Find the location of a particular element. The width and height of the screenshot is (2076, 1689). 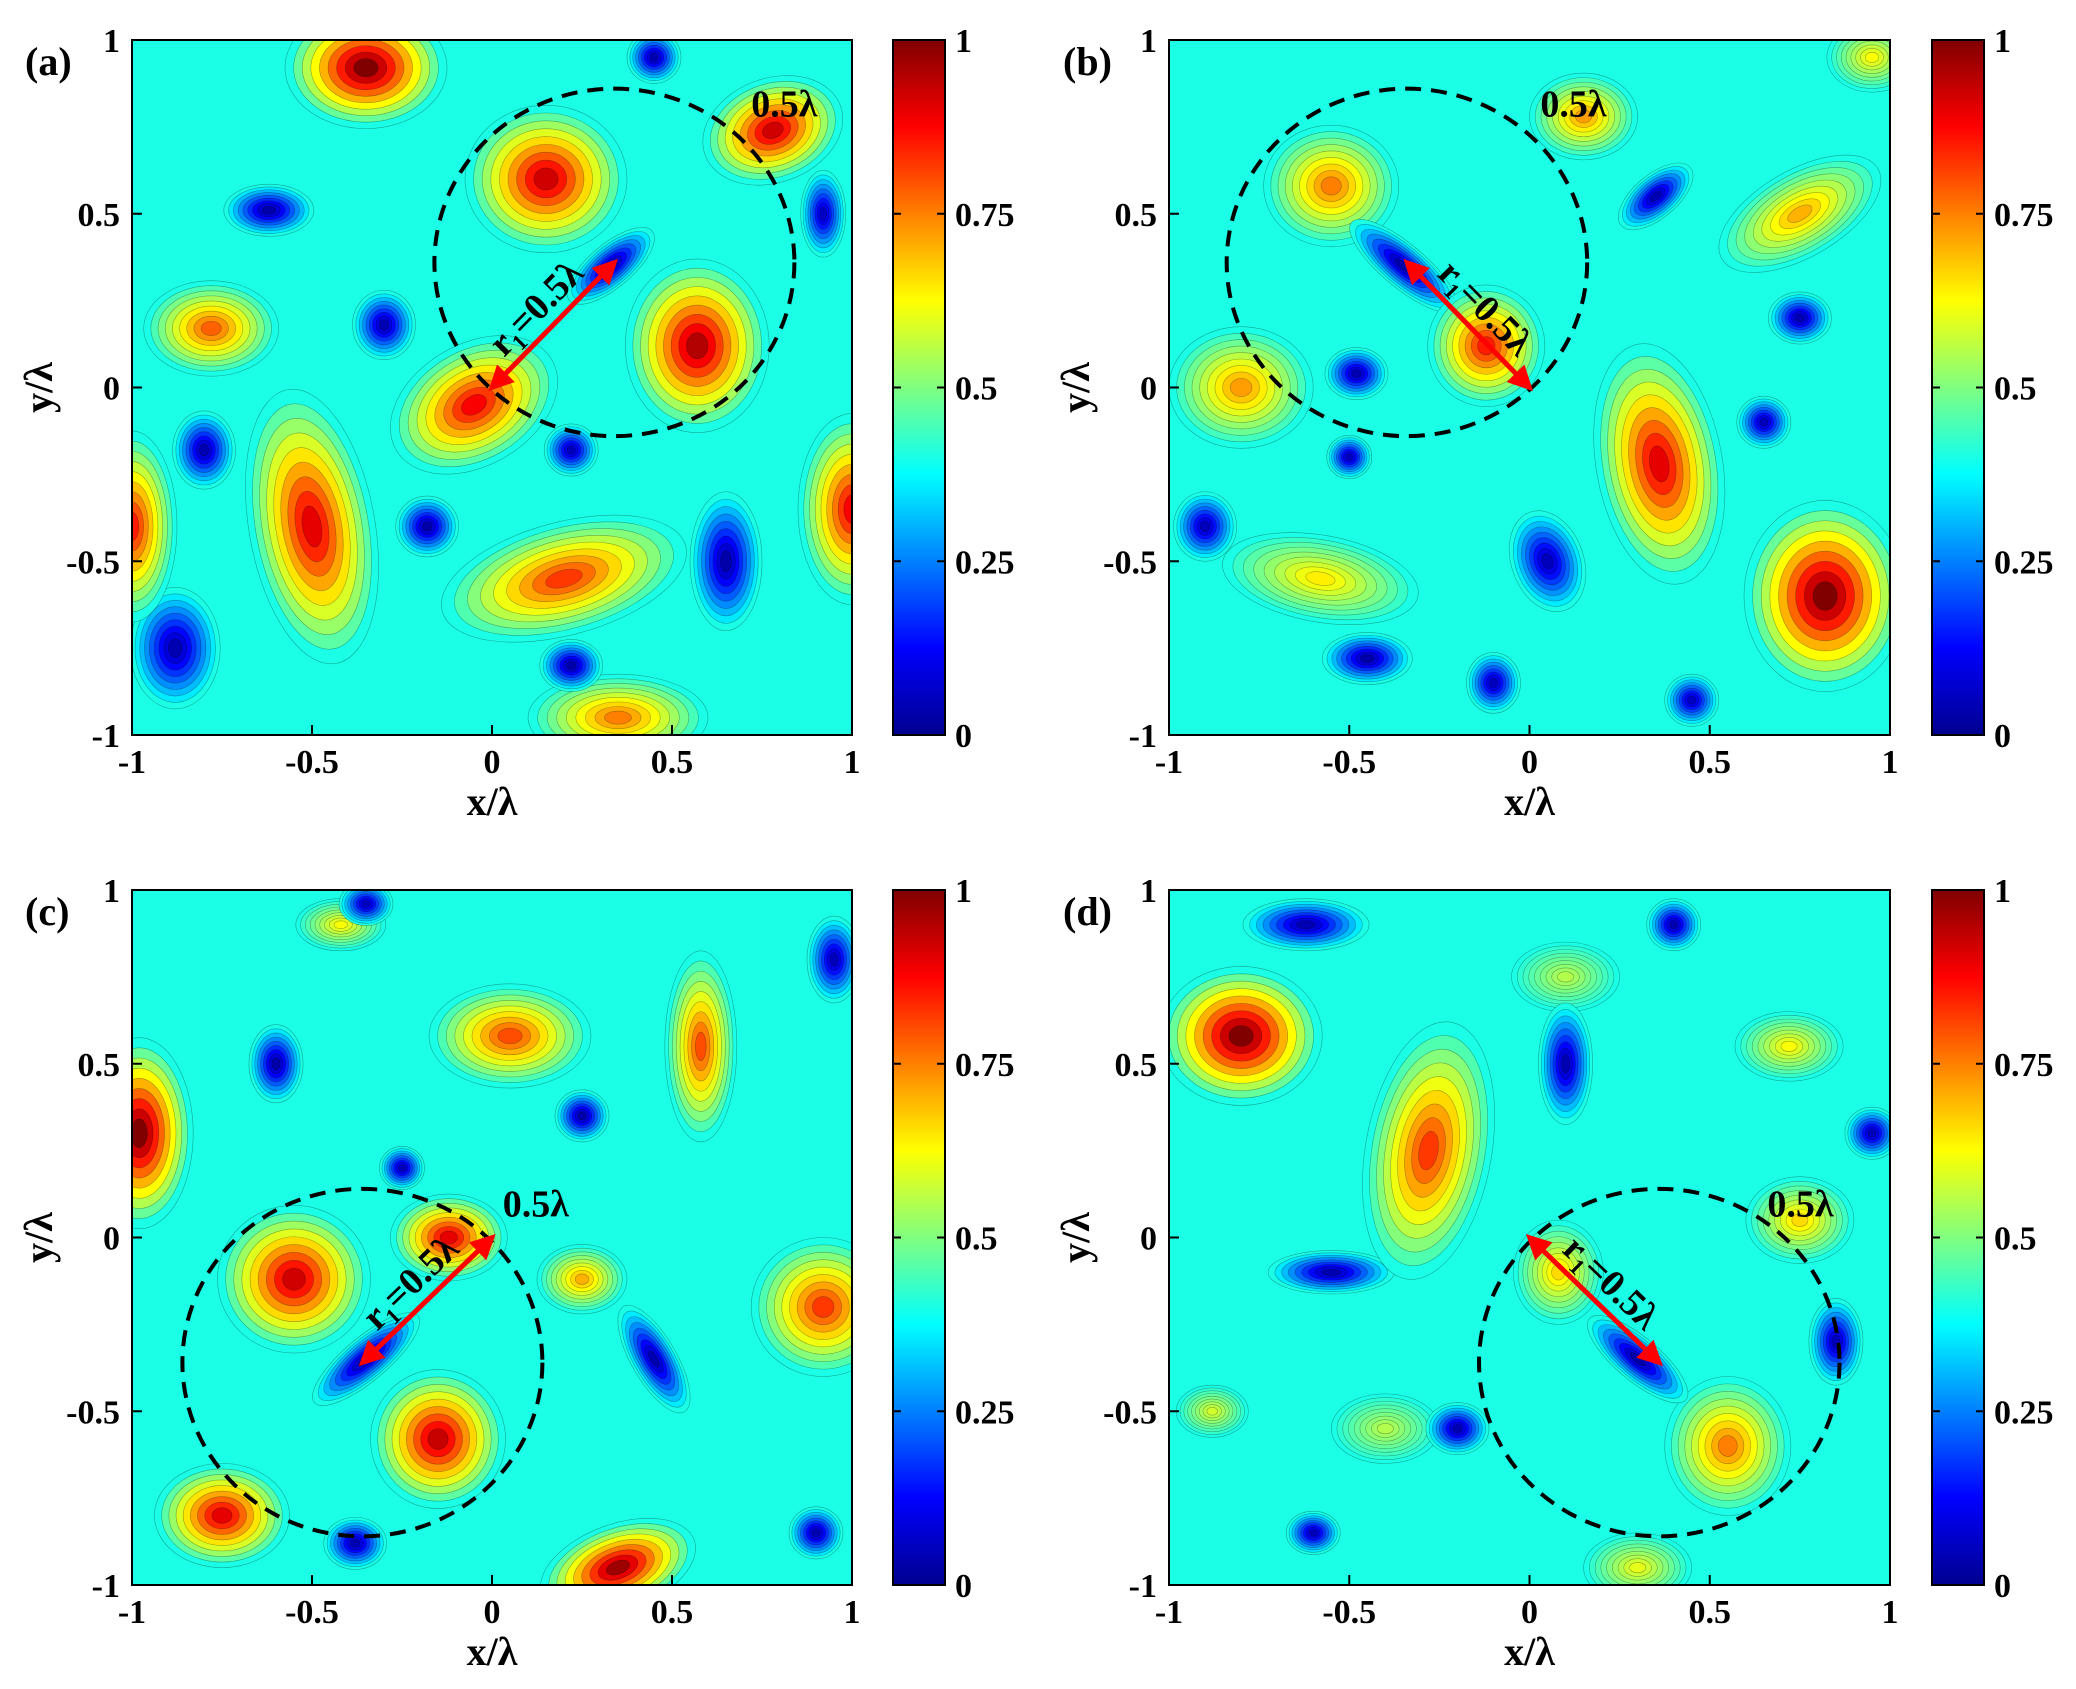

x-tick-label: -0.5 is located at coordinates (1349, 762).